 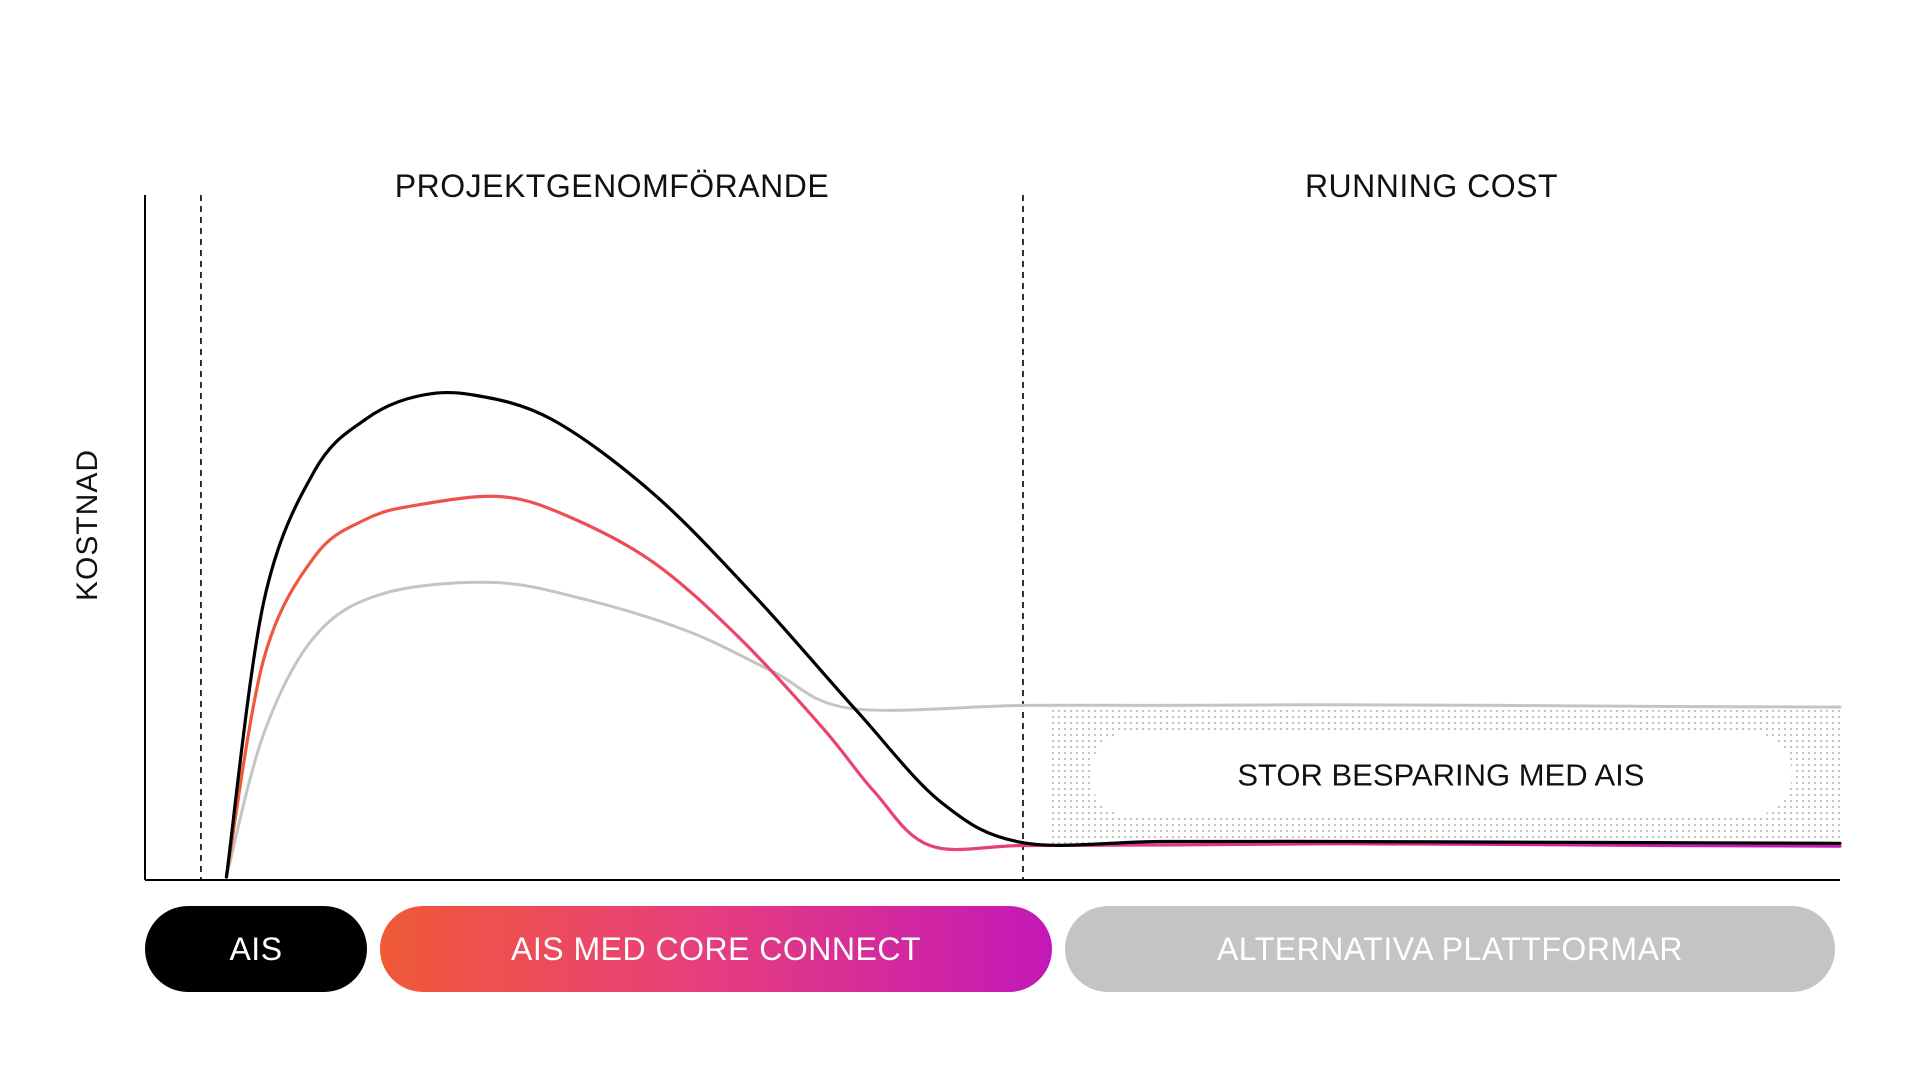 I want to click on annotation-layer: STOR BESPARING MED AIS, so click(x=1440, y=774).